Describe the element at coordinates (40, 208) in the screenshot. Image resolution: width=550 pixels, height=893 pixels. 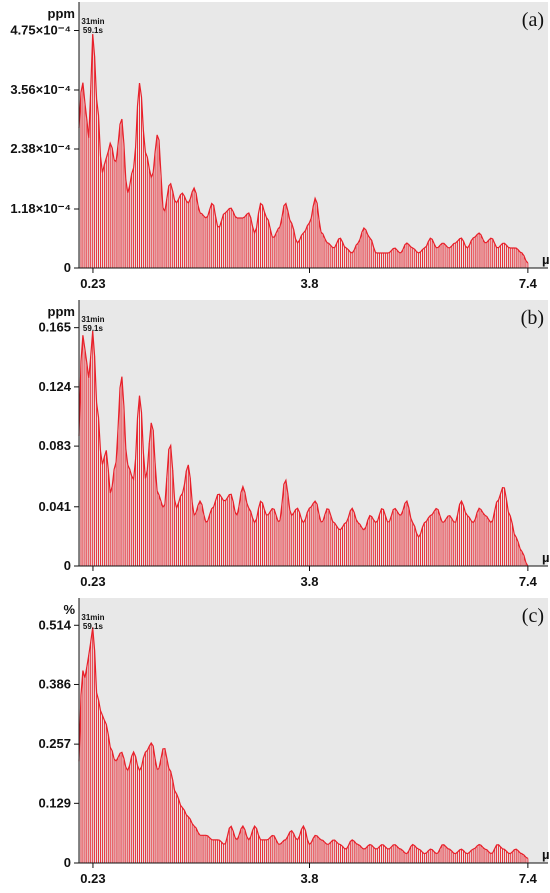
I see `y-tick-label: 1.18×10⁻⁴` at that location.